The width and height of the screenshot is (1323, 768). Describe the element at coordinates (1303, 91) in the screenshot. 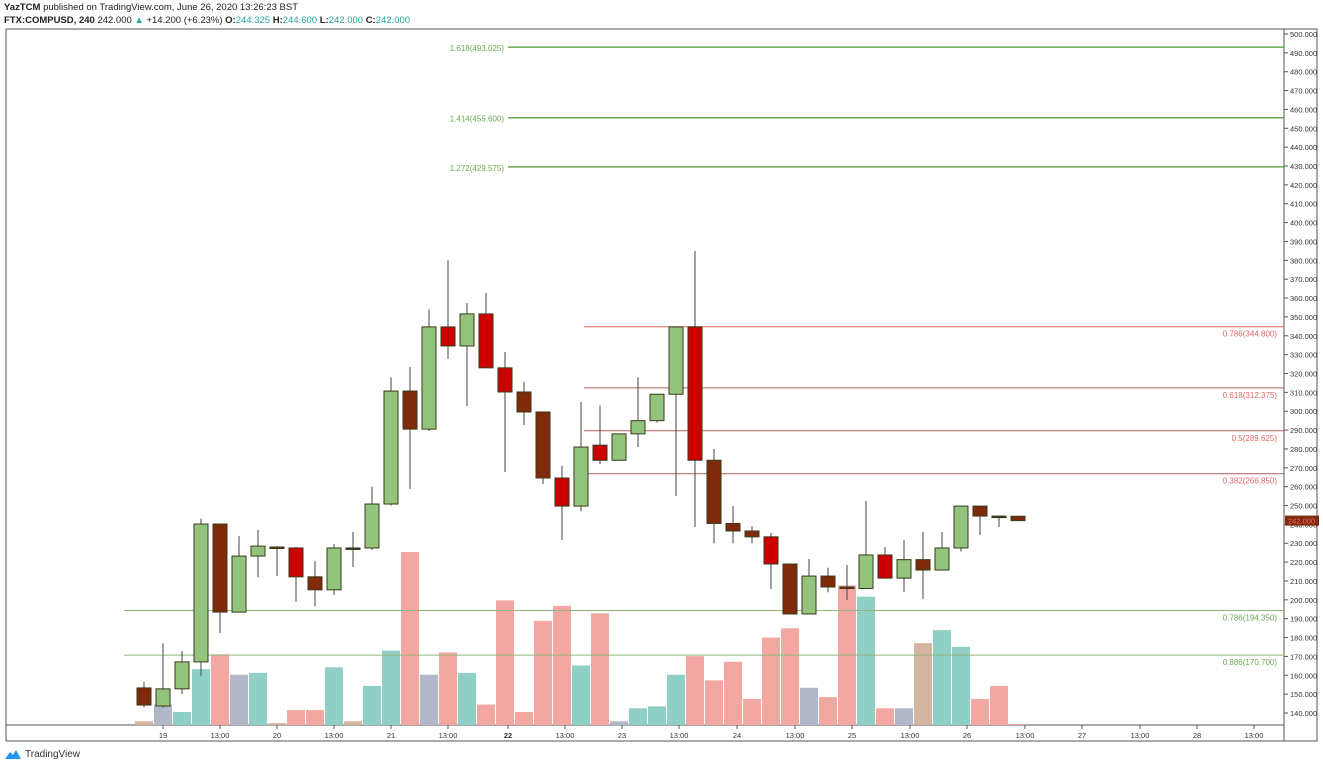

I see `y-tick-label: 470.000` at that location.